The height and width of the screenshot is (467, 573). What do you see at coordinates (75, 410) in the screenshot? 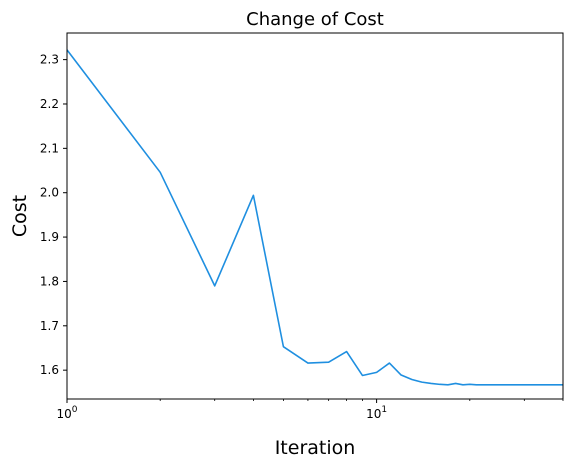
I see `x-tick-label-exponent: 0` at bounding box center [75, 410].